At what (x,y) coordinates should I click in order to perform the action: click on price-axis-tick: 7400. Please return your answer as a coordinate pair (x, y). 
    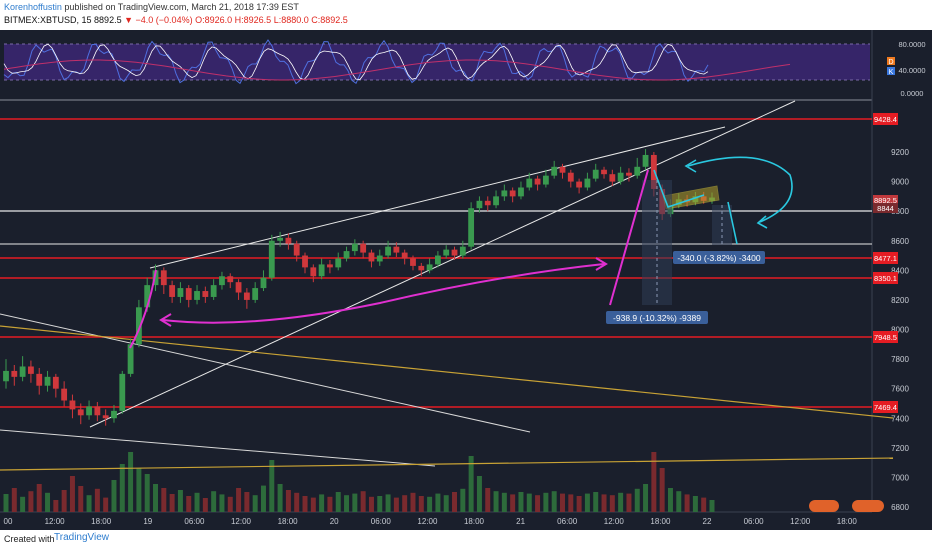
    Looking at the image, I should click on (900, 418).